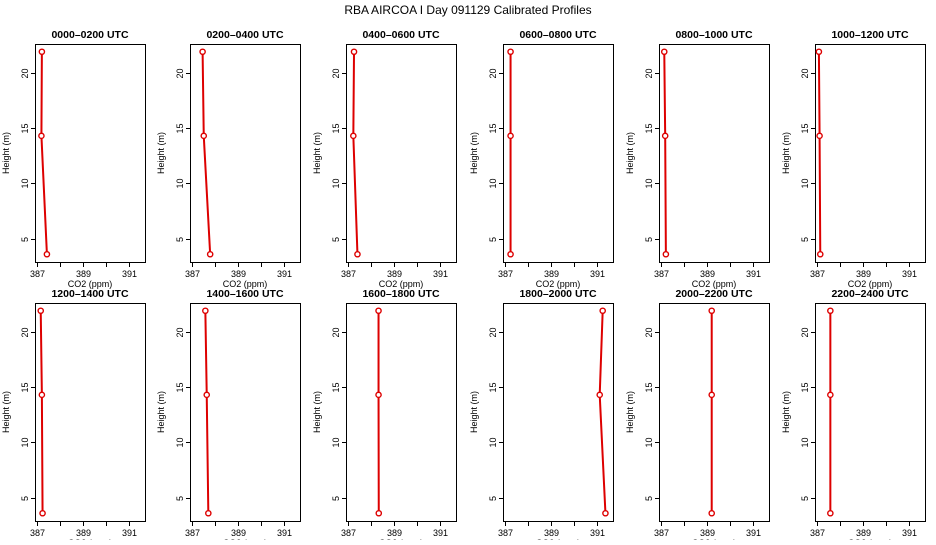 The width and height of the screenshot is (936, 545). What do you see at coordinates (713, 35) in the screenshot?
I see `panel-title: 0800–1000 UTC` at bounding box center [713, 35].